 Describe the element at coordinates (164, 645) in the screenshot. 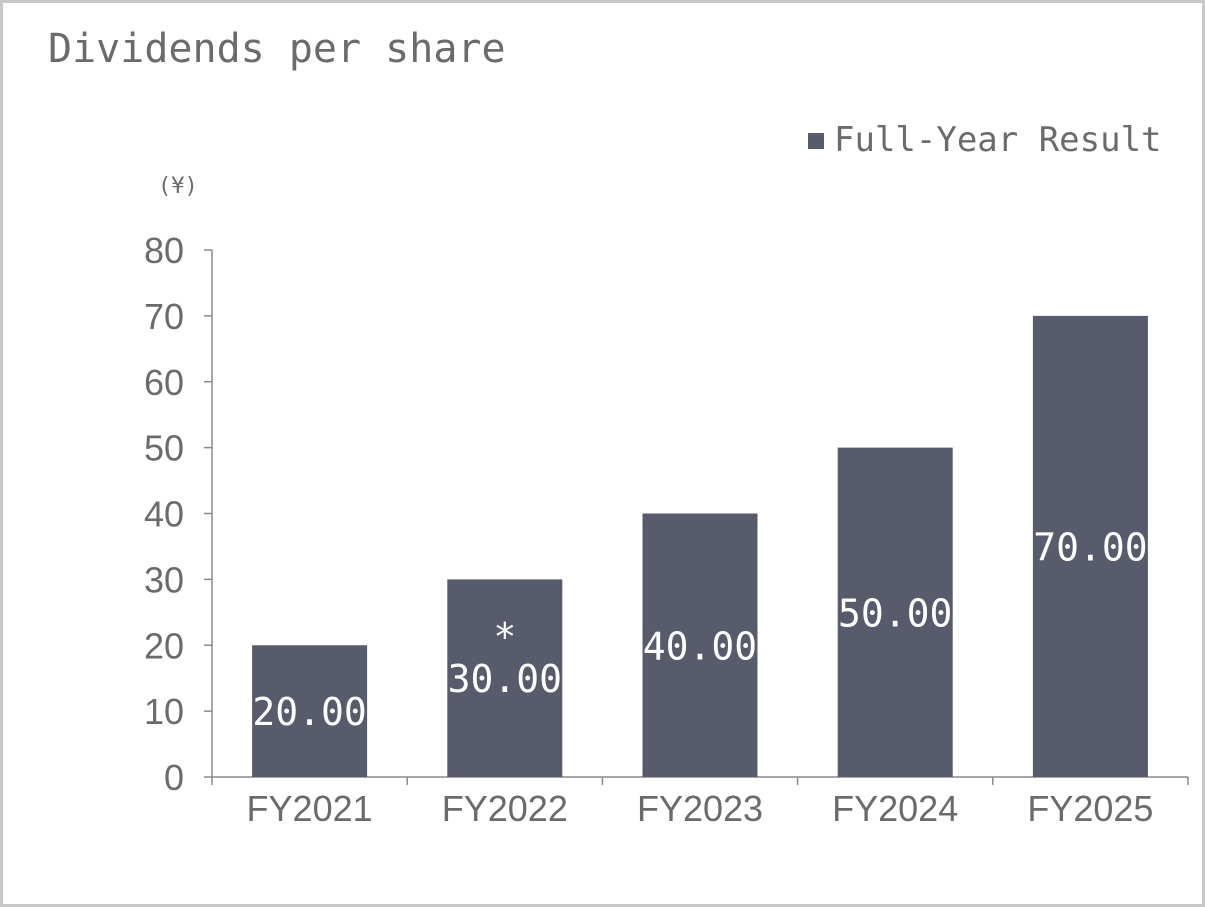

I see `y-tick-label: 20` at that location.